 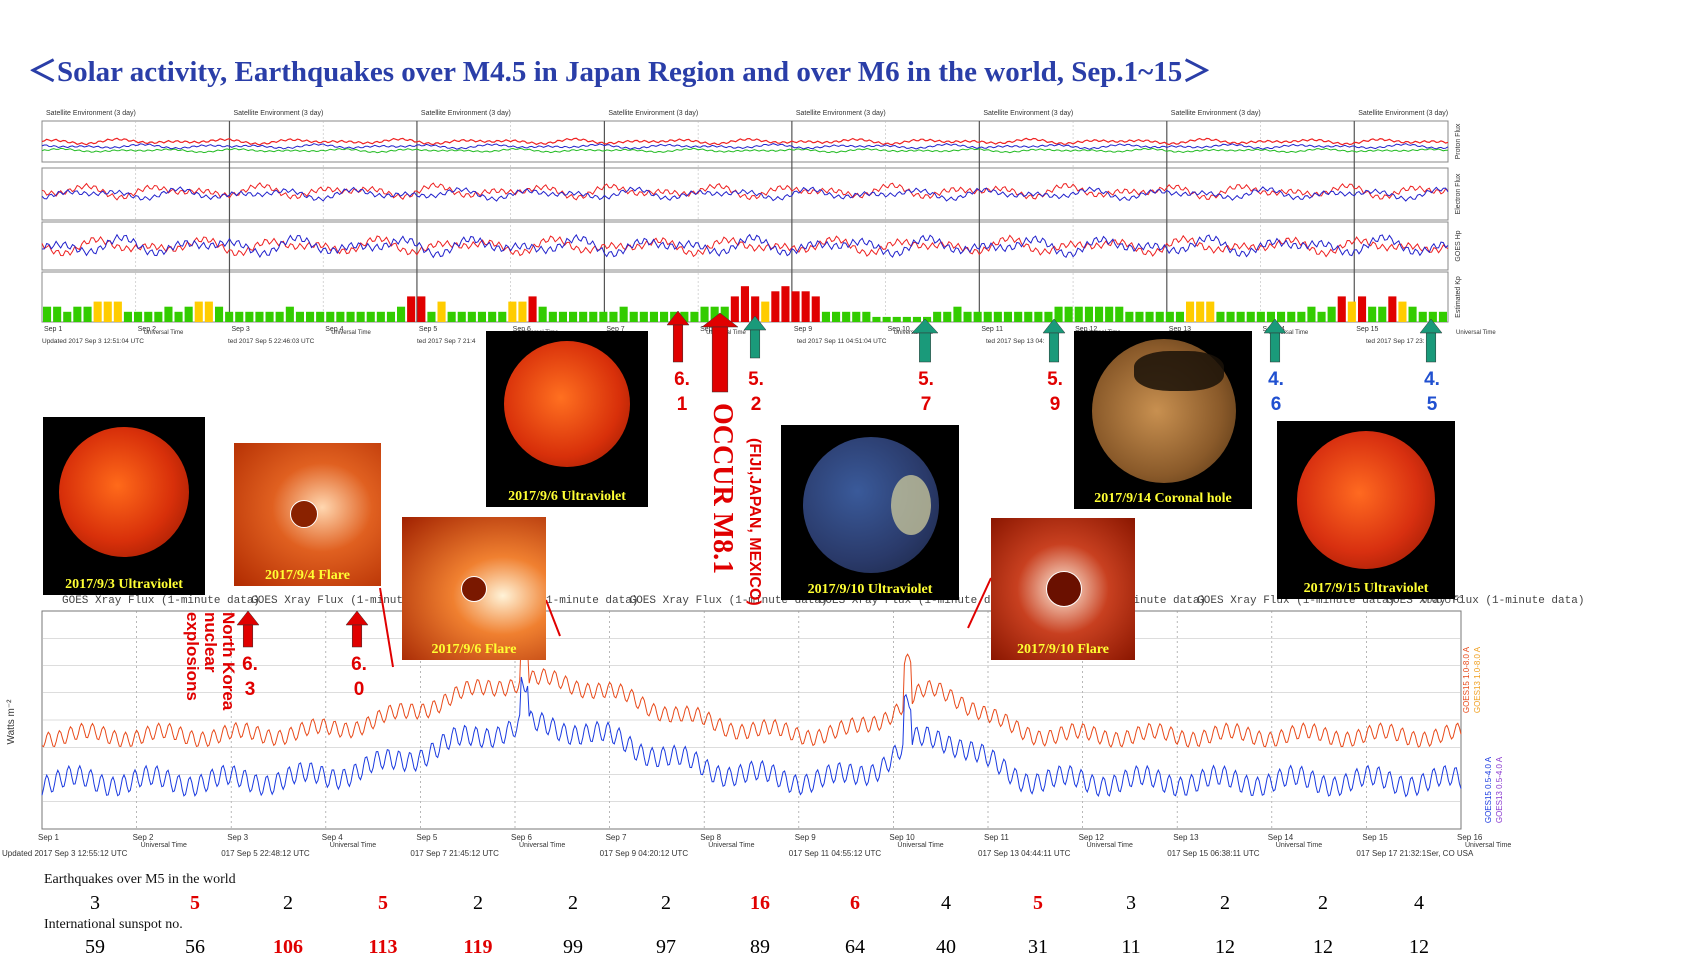 What do you see at coordinates (1086, 329) in the screenshot?
I see `top-x-tick-label: Sep 12` at bounding box center [1086, 329].